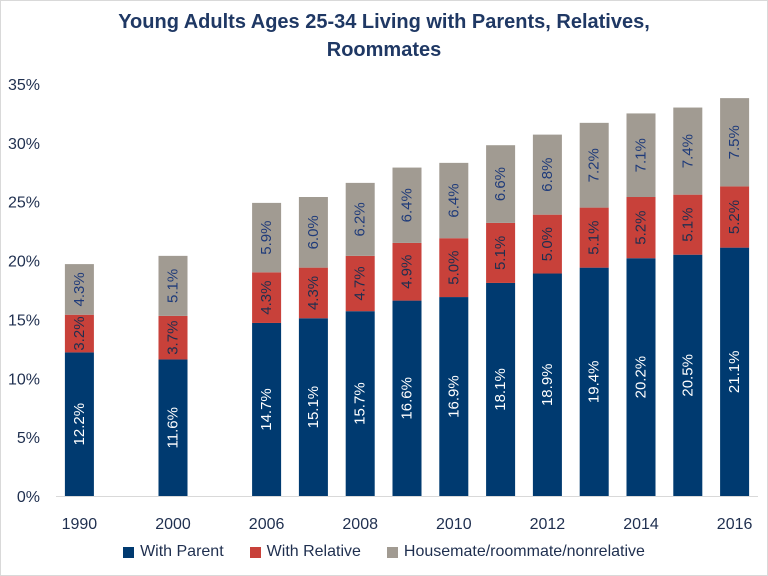  Describe the element at coordinates (24, 144) in the screenshot. I see `y-tick-label: 30%` at that location.